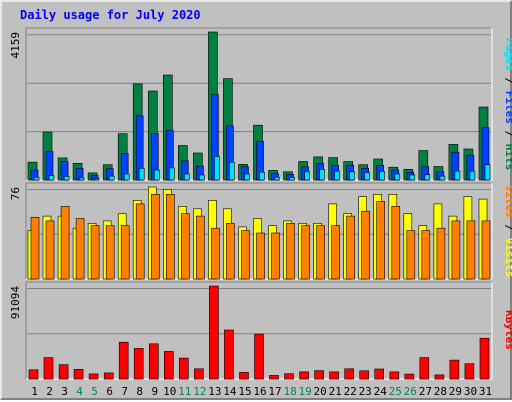  I want to click on x-tick-label-20: 20, so click(319, 391).